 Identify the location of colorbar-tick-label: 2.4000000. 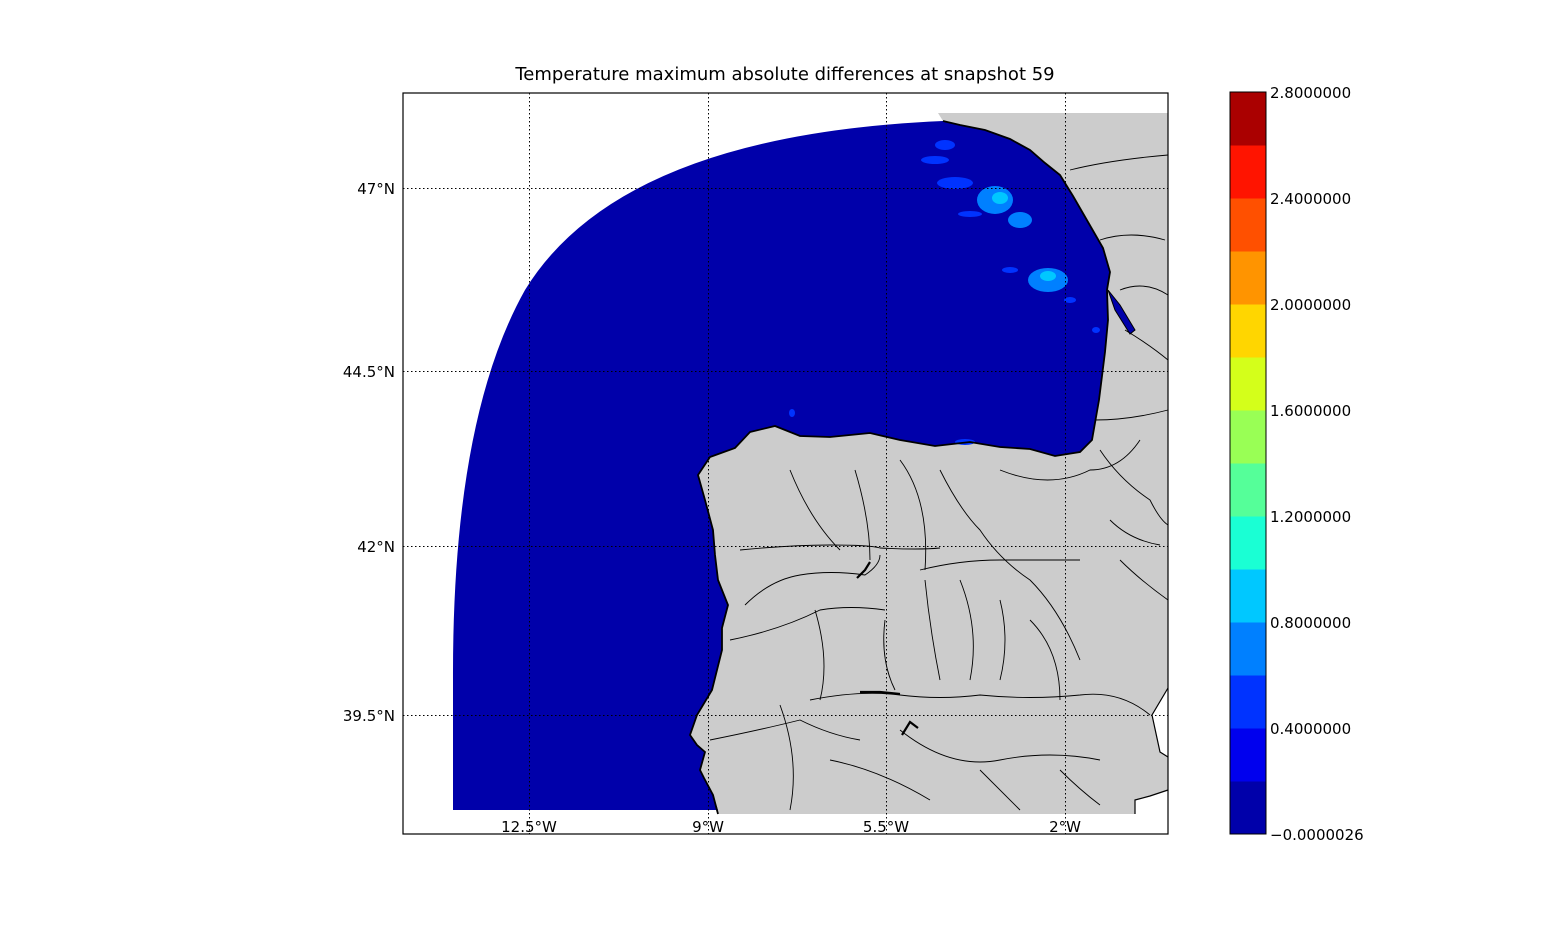
(1310, 199).